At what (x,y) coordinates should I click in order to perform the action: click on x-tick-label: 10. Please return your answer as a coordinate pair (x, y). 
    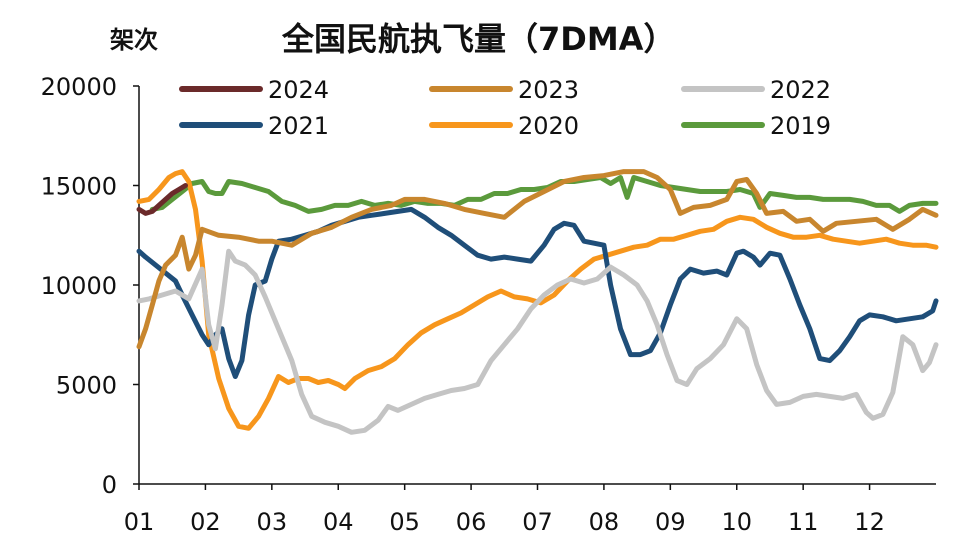
    Looking at the image, I should click on (736, 522).